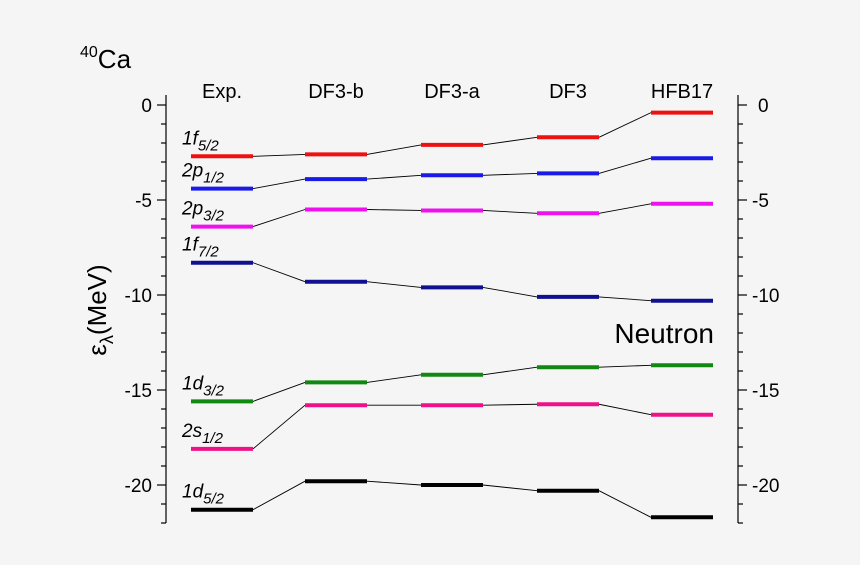  Describe the element at coordinates (106, 59) in the screenshot. I see `nucleus-title: 40Ca` at that location.